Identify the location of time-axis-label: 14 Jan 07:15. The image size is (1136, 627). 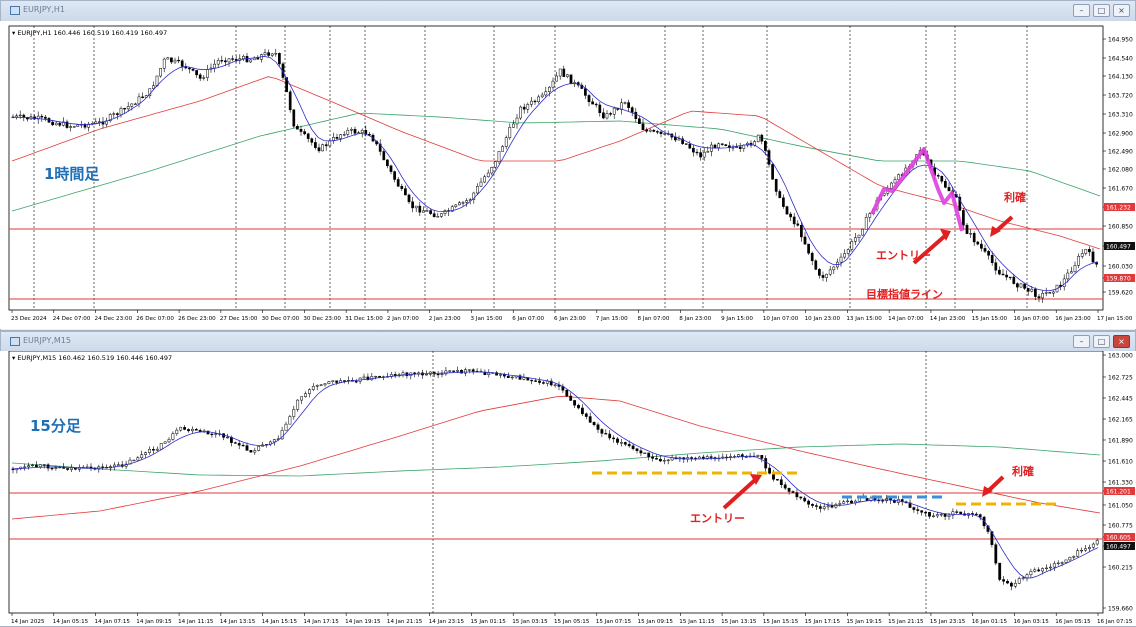
(113, 622).